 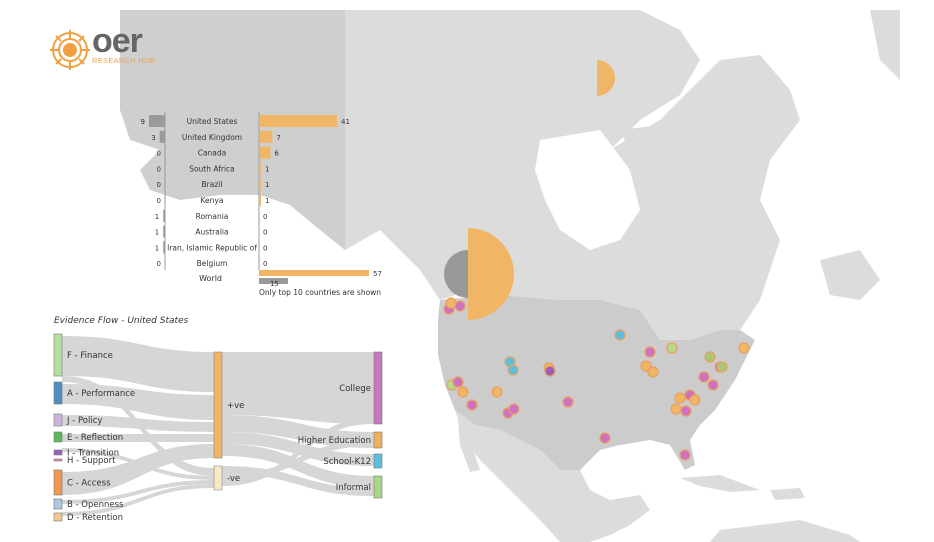 What do you see at coordinates (121, 321) in the screenshot?
I see `sankey-title: Evidence Flow - United States` at bounding box center [121, 321].